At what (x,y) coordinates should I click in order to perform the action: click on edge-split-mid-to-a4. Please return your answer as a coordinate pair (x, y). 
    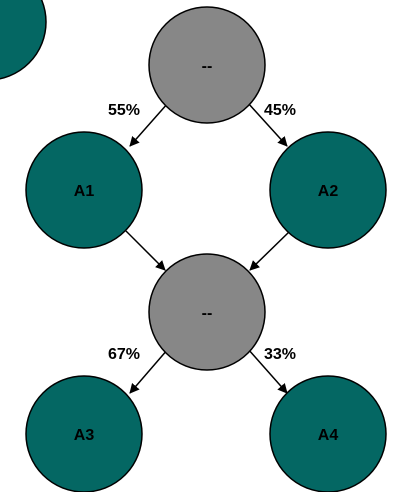
    Looking at the image, I should click on (267, 371).